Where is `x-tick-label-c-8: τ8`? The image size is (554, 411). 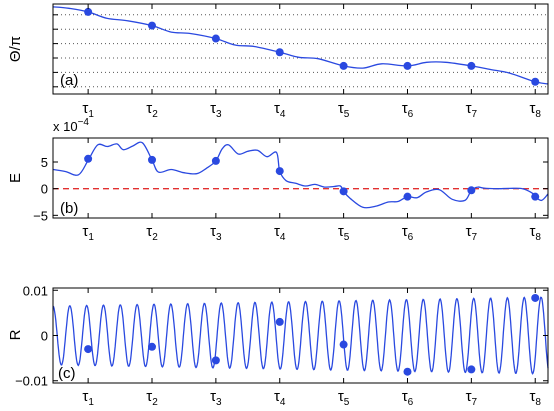
x-tick-label-c-8: τ8 is located at coordinates (535, 398).